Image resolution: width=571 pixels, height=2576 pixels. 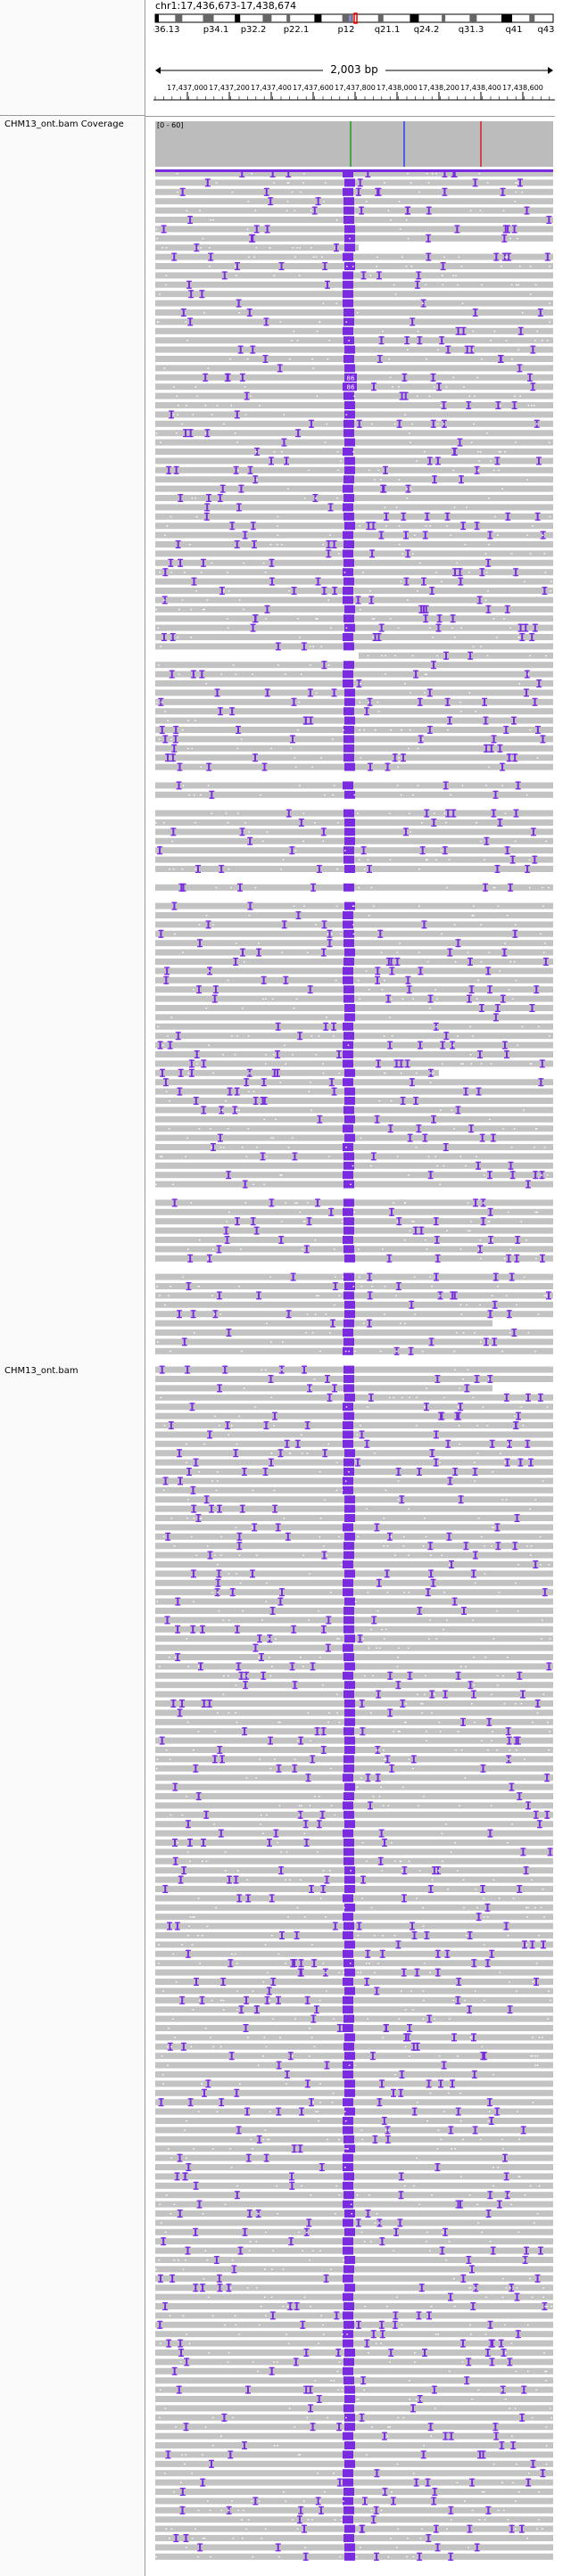 What do you see at coordinates (41, 1371) in the screenshot?
I see `alignment-track-label: CHM13_ont.bam` at bounding box center [41, 1371].